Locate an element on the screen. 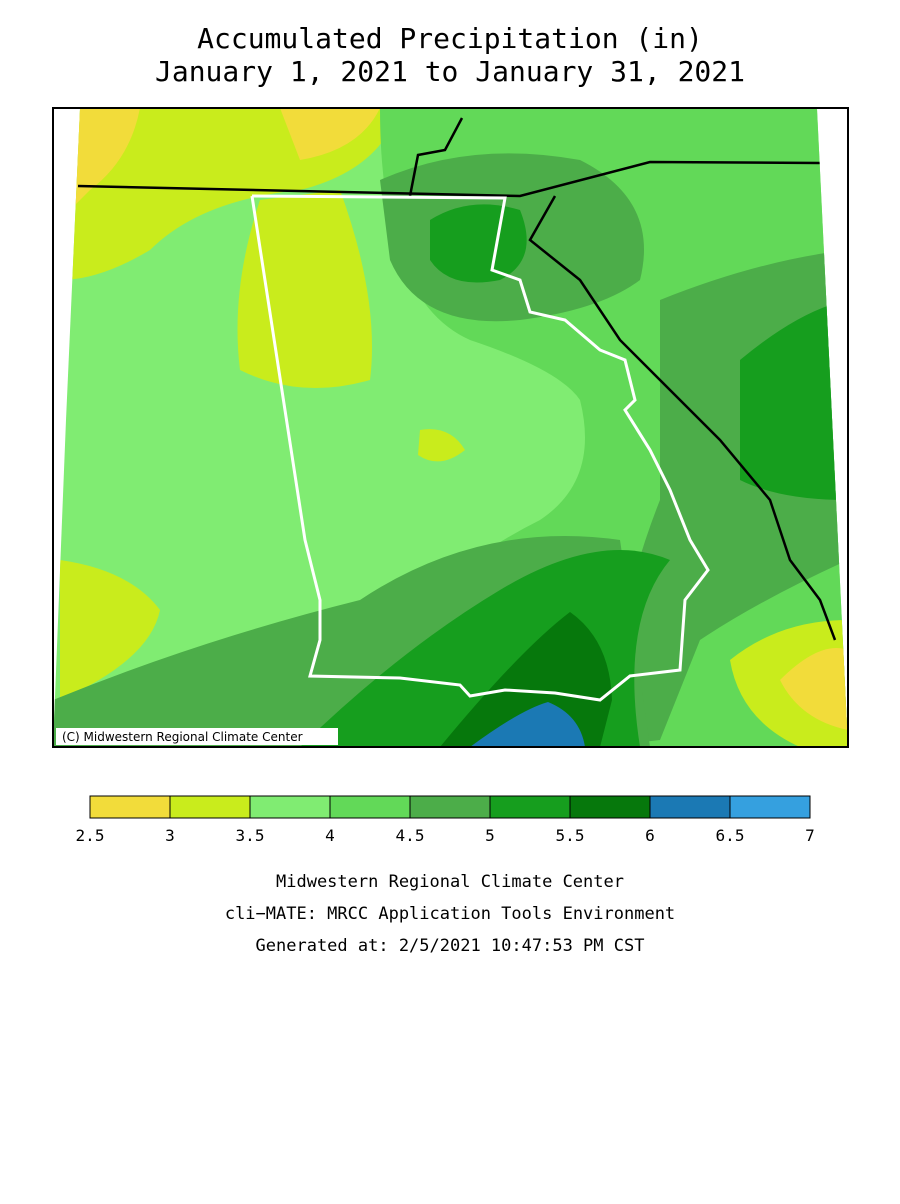 This screenshot has height=1204, width=900. legend-tick-label: 3 is located at coordinates (170, 835).